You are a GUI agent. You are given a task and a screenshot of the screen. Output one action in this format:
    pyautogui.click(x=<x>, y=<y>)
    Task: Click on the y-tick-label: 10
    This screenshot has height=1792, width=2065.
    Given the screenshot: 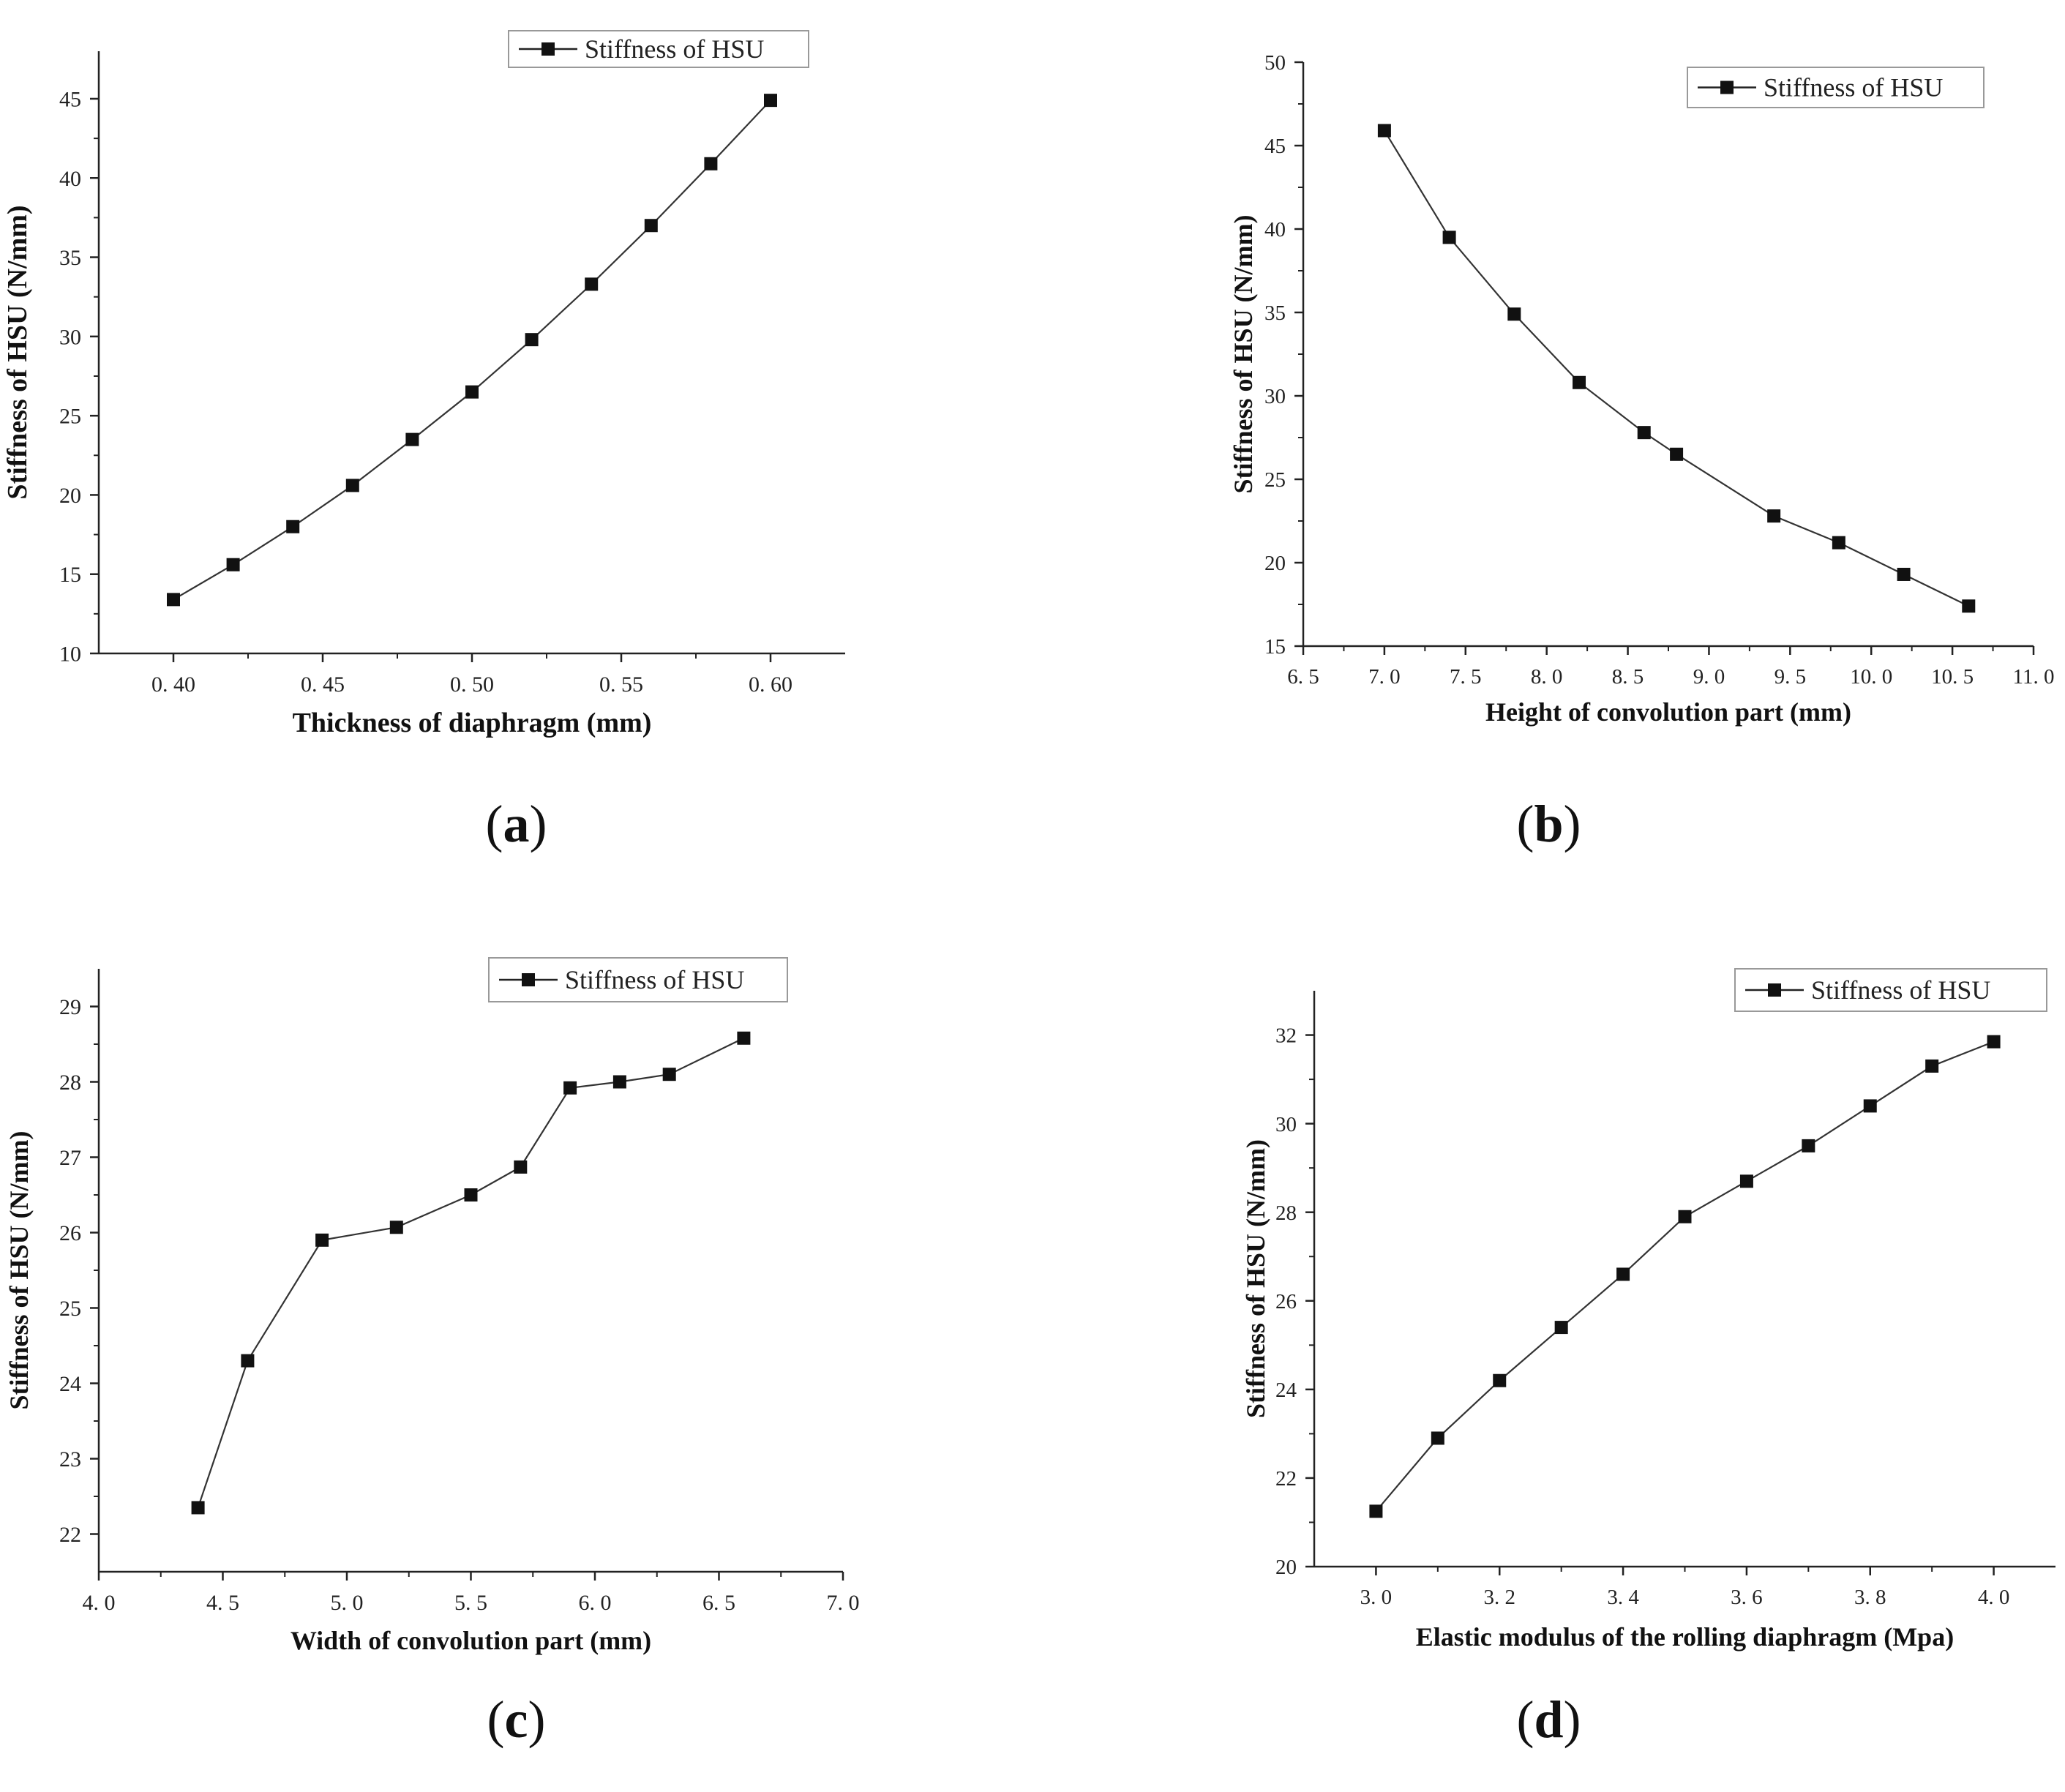 What is the action you would take?
    pyautogui.click(x=70, y=654)
    